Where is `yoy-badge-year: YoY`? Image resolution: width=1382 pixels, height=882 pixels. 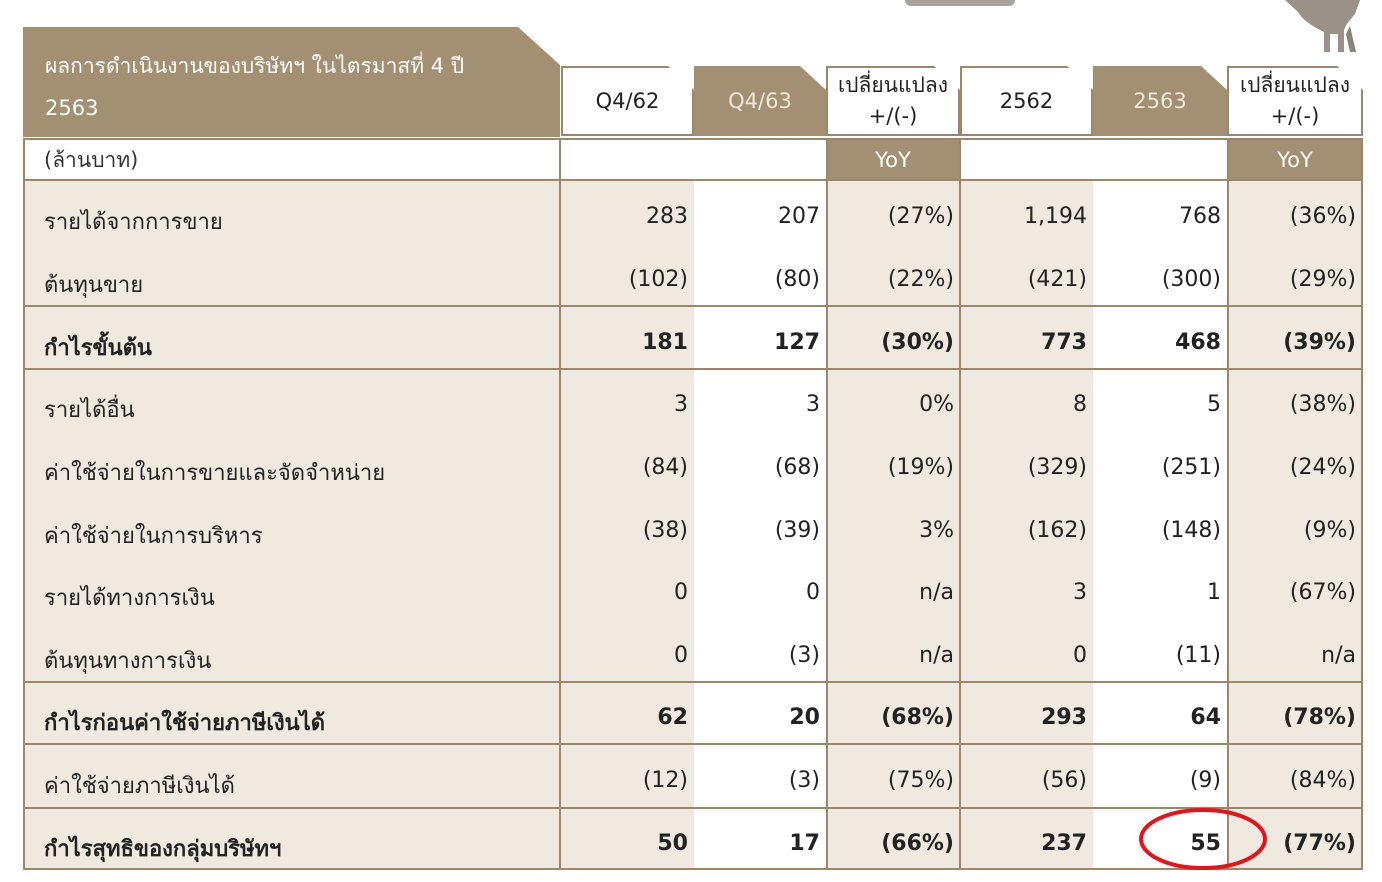
yoy-badge-year: YoY is located at coordinates (1295, 160).